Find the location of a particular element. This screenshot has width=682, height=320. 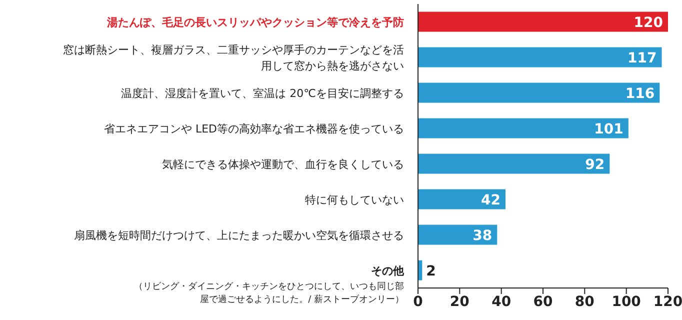

data-label: 42 is located at coordinates (490, 200).